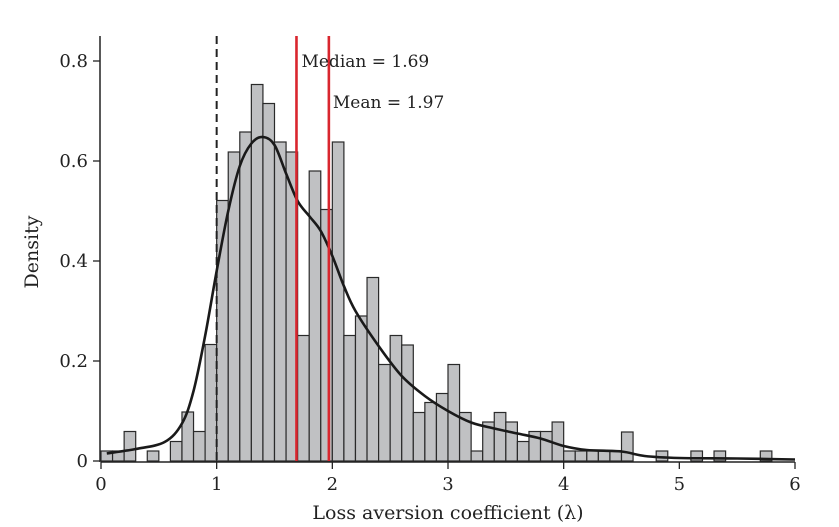 Image resolution: width=839 pixels, height=527 pixels. Describe the element at coordinates (73, 61) in the screenshot. I see `y-tick-label: 0.8` at that location.